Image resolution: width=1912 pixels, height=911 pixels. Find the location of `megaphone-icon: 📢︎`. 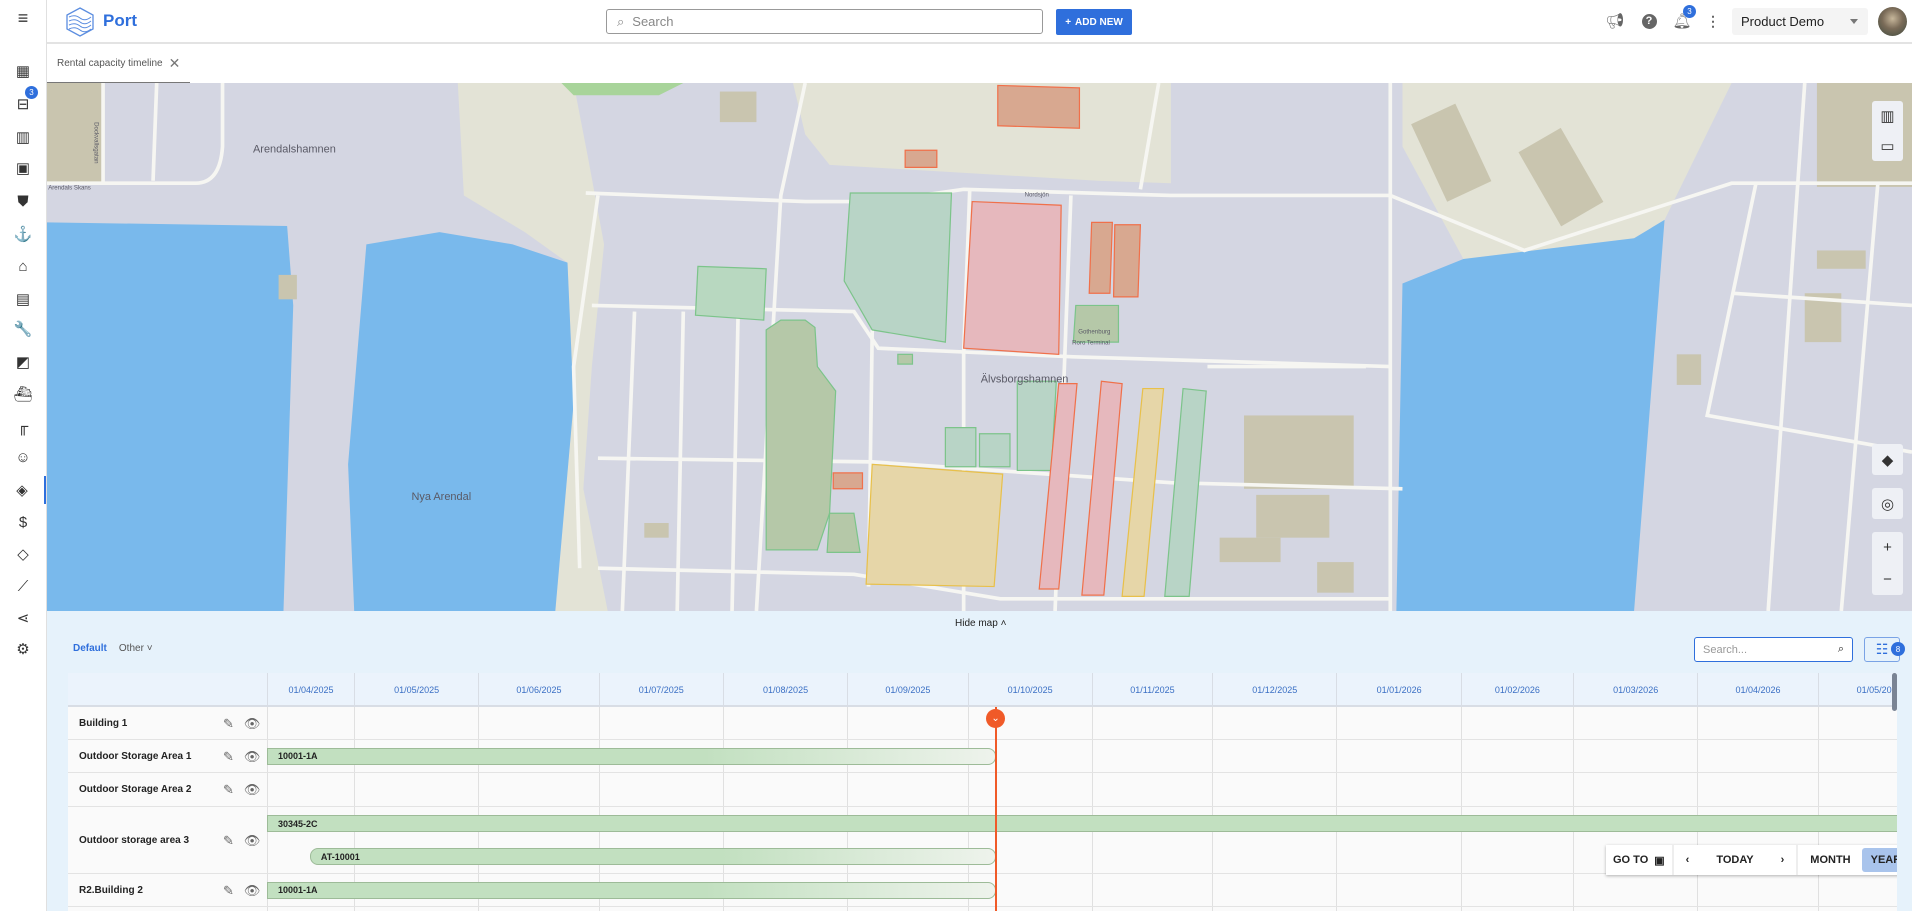

megaphone-icon: 📢︎ is located at coordinates (1615, 21).